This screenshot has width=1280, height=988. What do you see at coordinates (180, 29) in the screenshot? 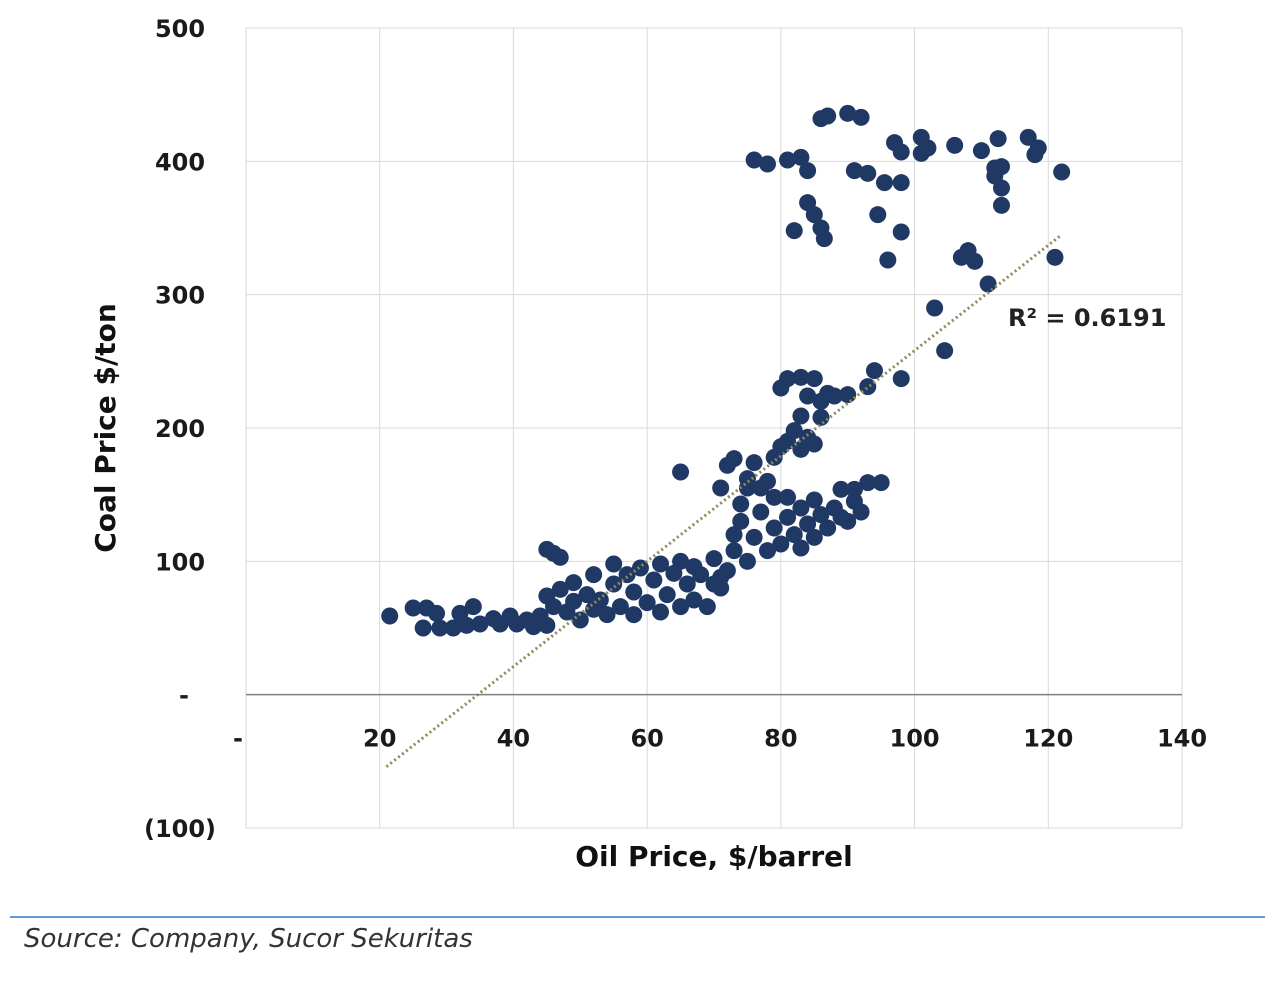
I see `y-tick-label: 500` at bounding box center [180, 29].